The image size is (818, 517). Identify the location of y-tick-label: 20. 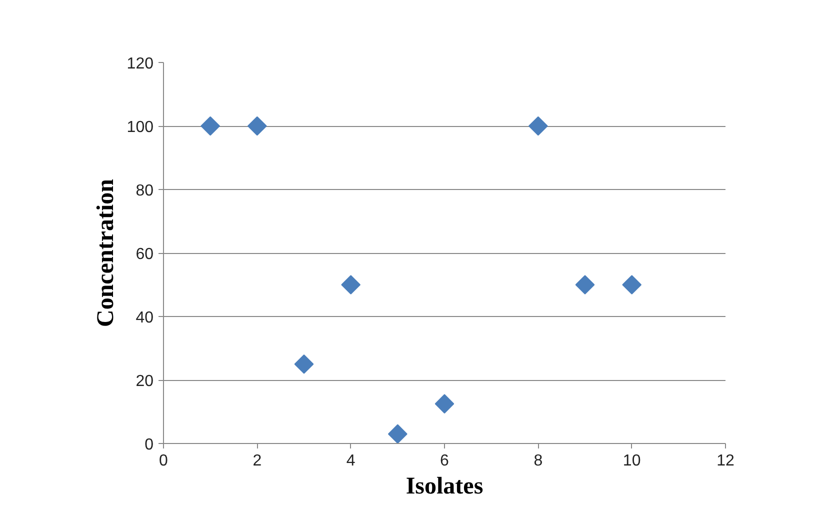
(145, 381).